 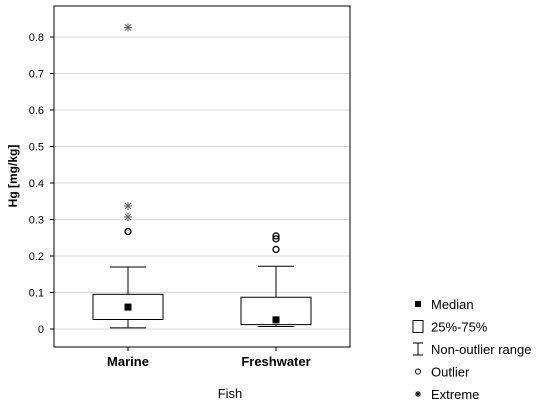 What do you see at coordinates (128, 361) in the screenshot?
I see `x-tick-label: Marine` at bounding box center [128, 361].